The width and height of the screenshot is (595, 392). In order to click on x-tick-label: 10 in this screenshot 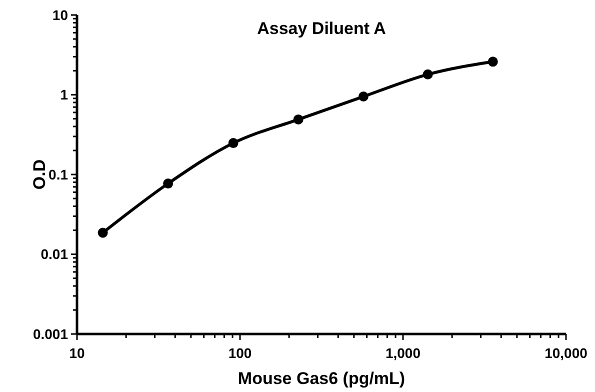, I will do `click(77, 353)`.